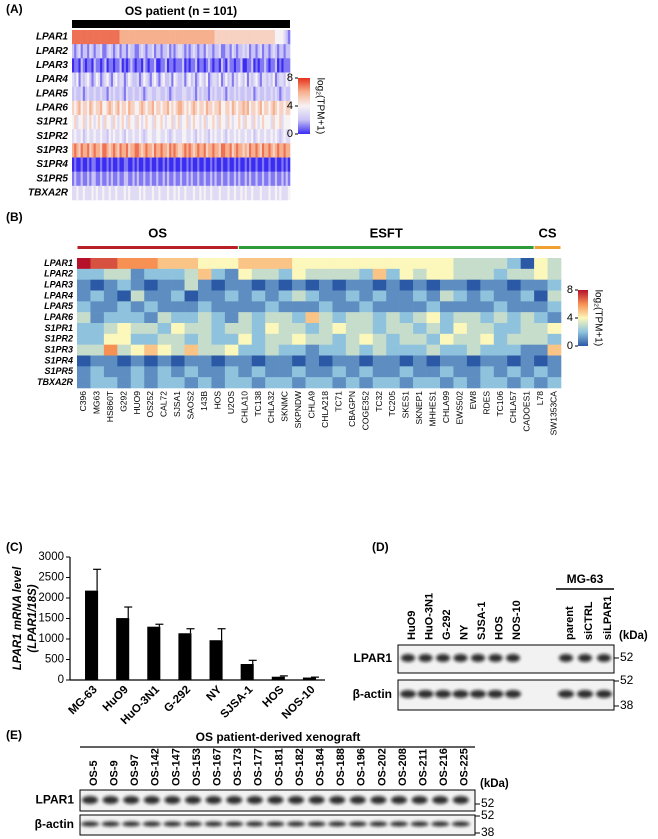  What do you see at coordinates (419, 408) in the screenshot?
I see `column-label: SKNEP1` at bounding box center [419, 408].